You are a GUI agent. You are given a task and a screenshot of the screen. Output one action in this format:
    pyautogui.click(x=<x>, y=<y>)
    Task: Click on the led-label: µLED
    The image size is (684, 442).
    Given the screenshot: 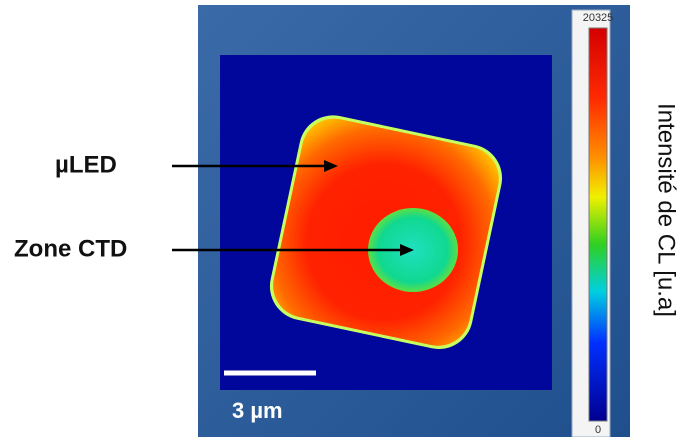 What is the action you would take?
    pyautogui.click(x=86, y=164)
    